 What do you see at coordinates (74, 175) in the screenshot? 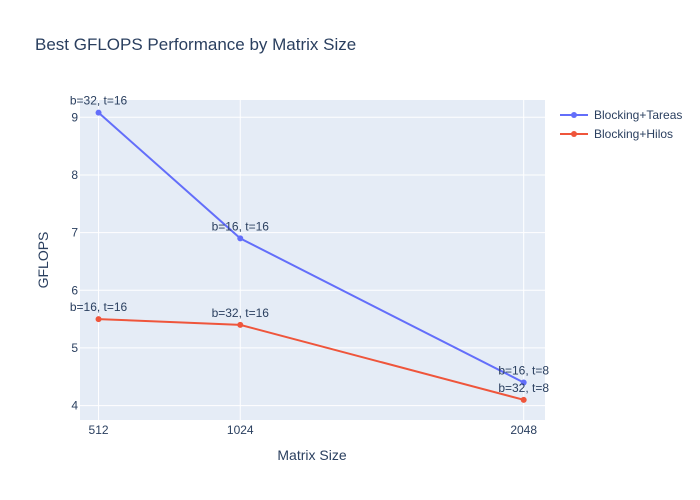
I see `y-tick-label: 8` at bounding box center [74, 175].